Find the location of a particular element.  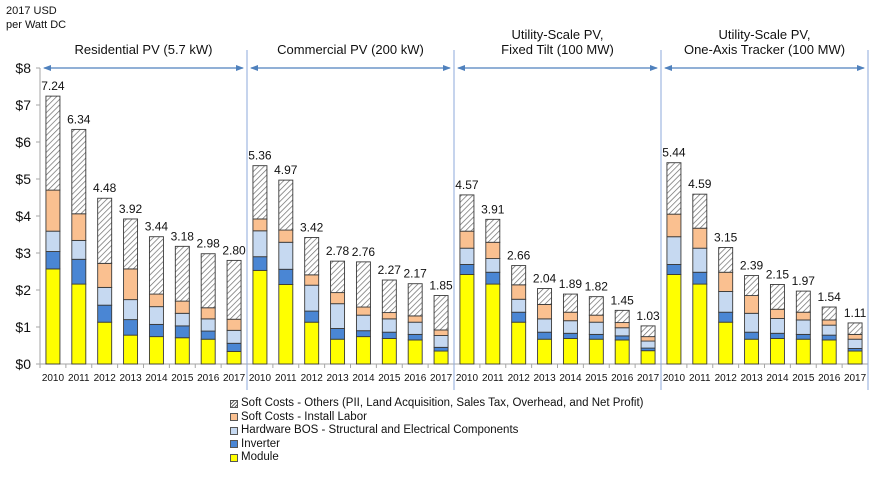

x-tick-label: 2010 is located at coordinates (260, 378).